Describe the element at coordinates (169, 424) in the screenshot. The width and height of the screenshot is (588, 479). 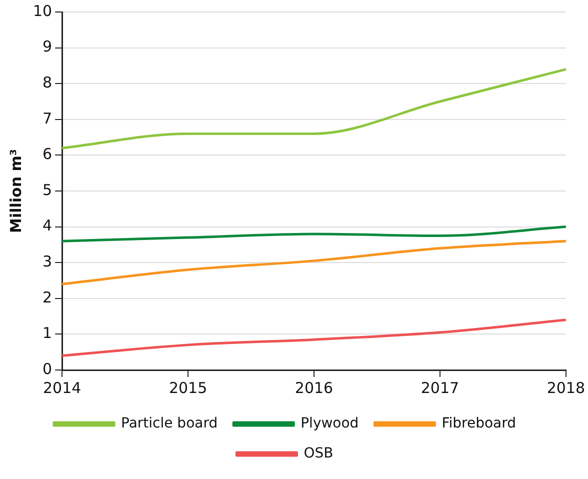
I see `legend-label: Particle board` at that location.